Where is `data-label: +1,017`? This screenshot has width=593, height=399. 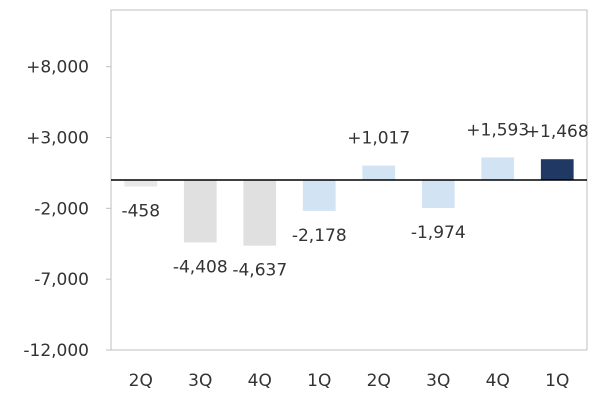
data-label: +1,017 is located at coordinates (378, 139).